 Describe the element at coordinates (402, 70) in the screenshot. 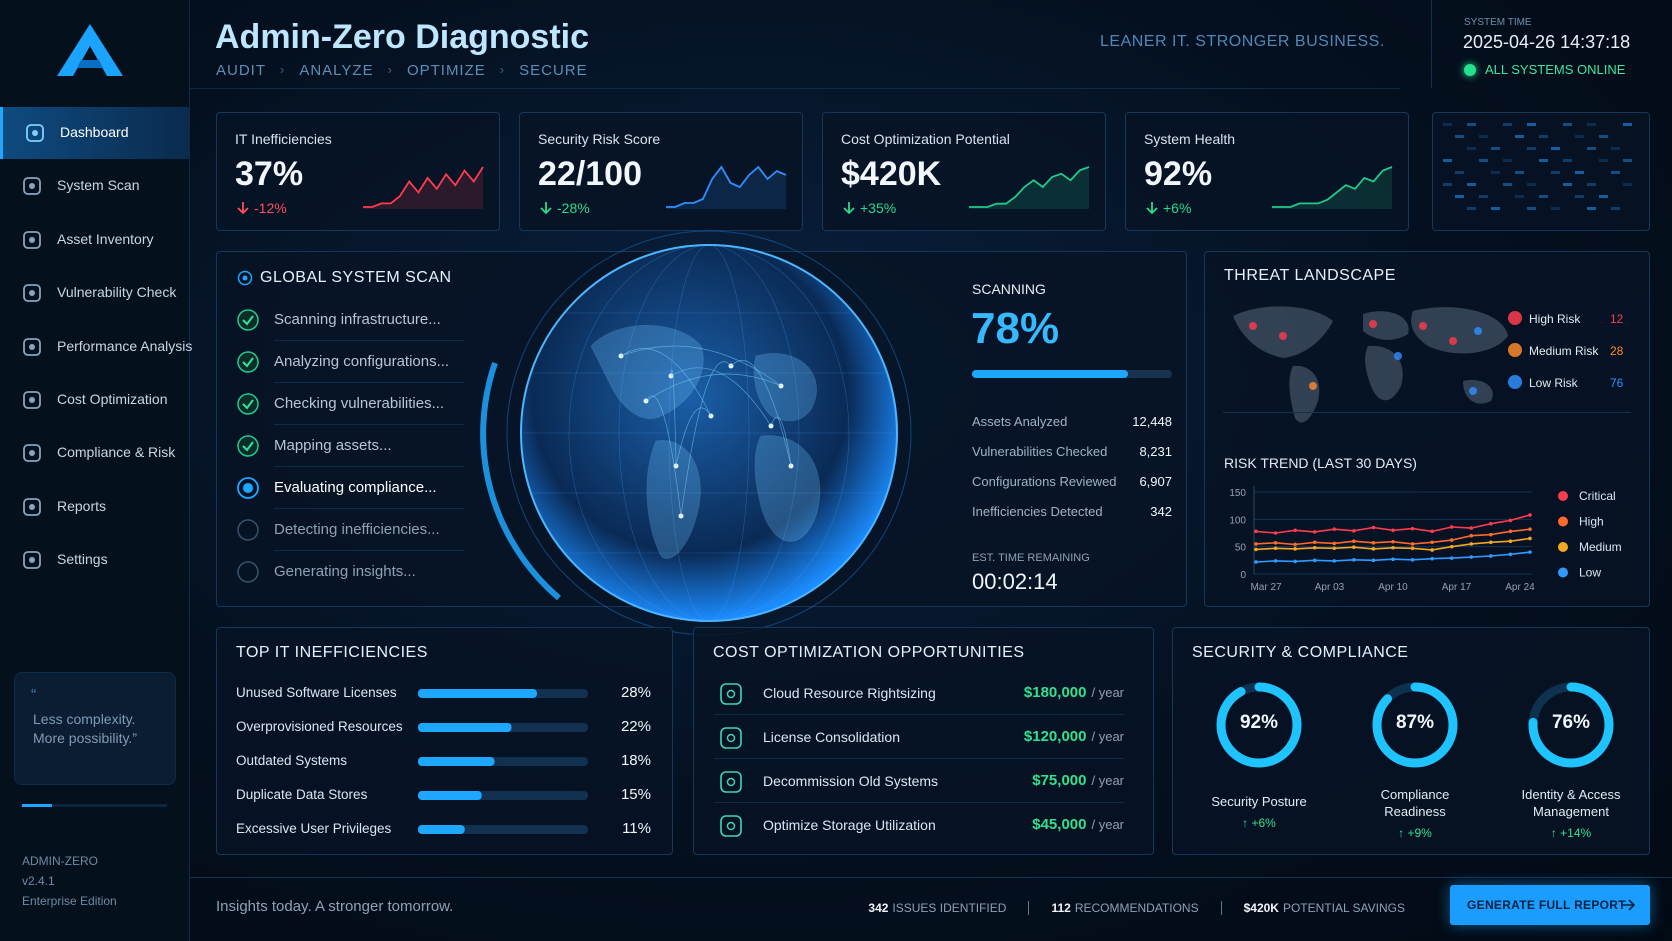

I see `breadcrumb: AUDIT › ANALYZE › OPTIMIZE › SECURE` at that location.